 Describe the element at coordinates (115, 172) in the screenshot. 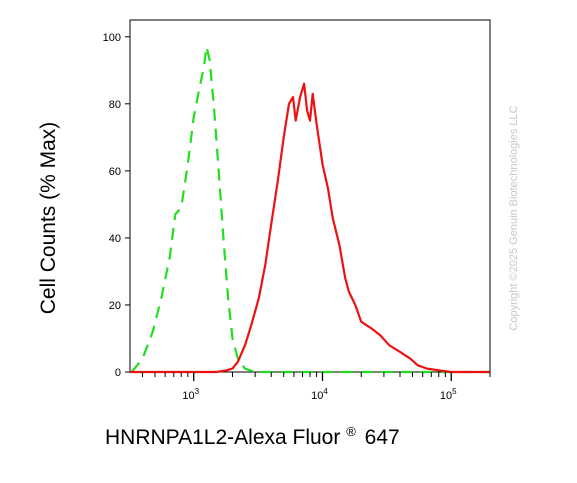

I see `y-tick-label-60: 60` at that location.